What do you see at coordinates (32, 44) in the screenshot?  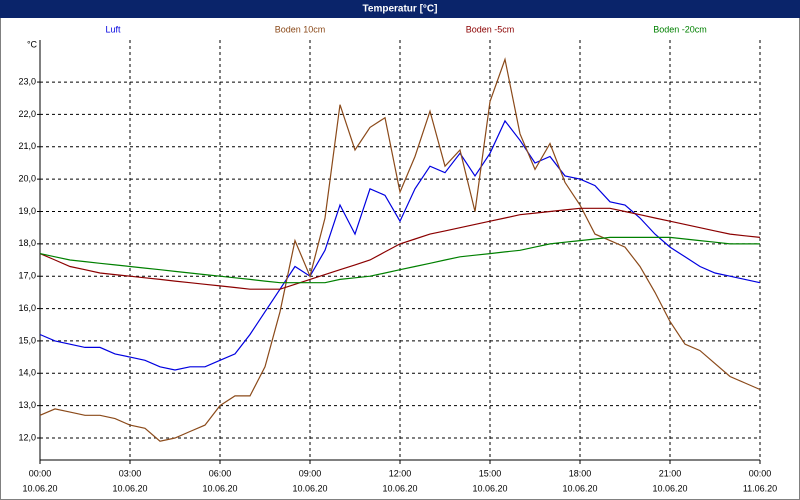 I see `y-axis-label: °C` at bounding box center [32, 44].